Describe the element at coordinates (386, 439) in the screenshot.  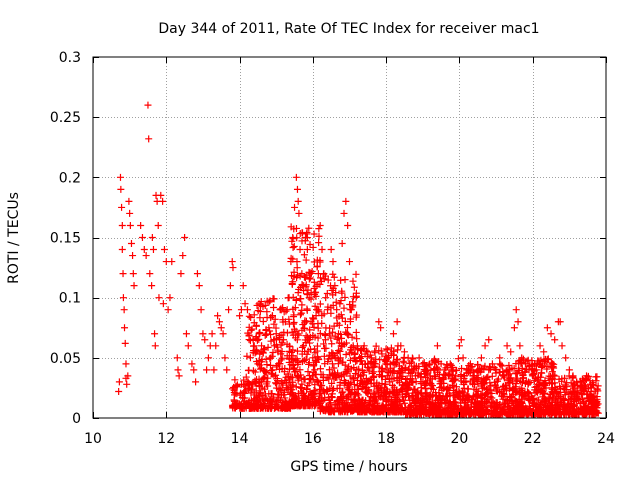
I see `x-tick-label: 18` at that location.